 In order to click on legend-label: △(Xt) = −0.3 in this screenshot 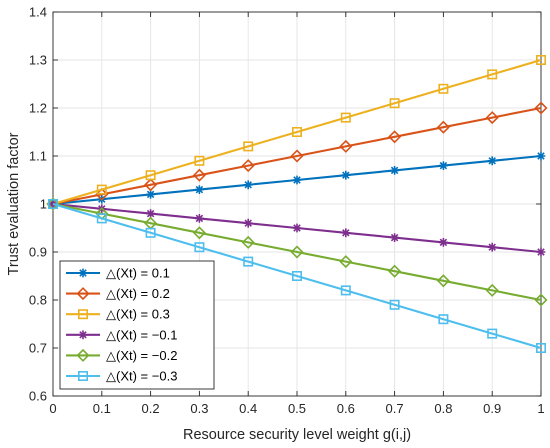, I will do `click(141, 376)`.